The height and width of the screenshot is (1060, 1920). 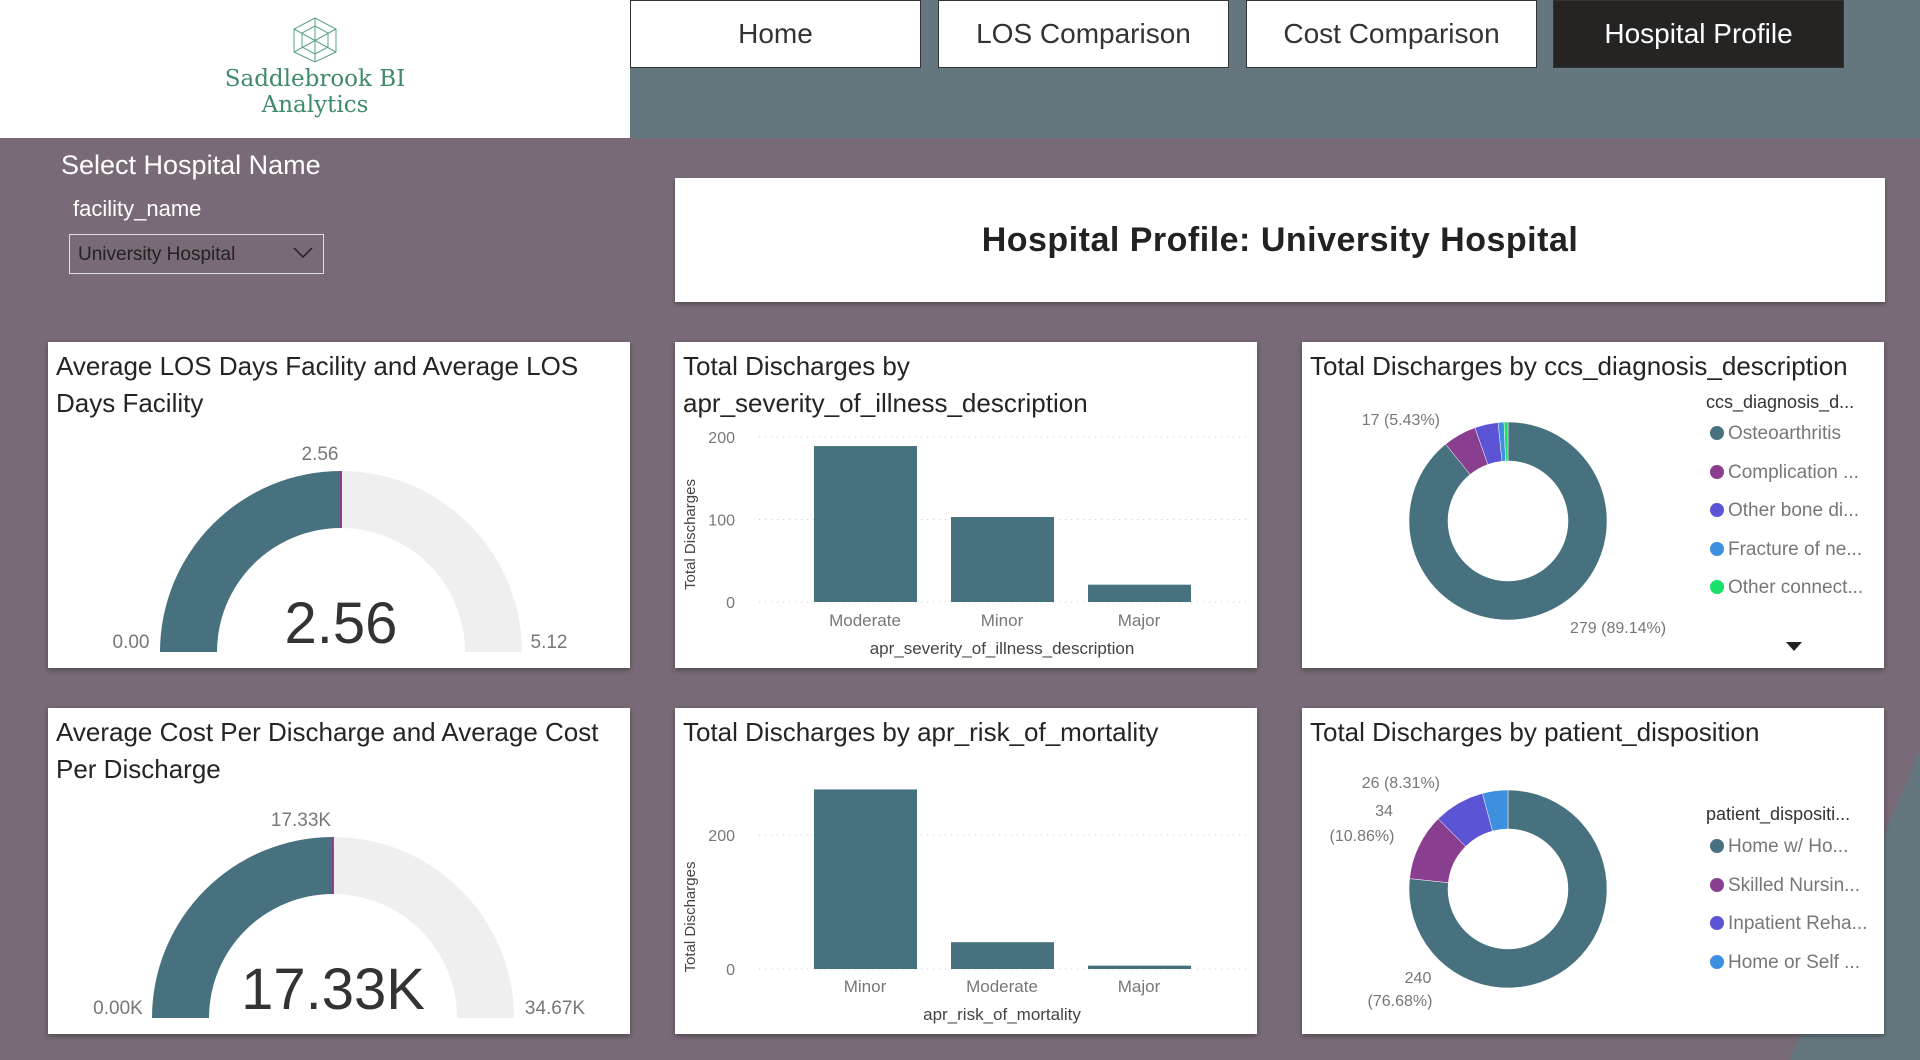 I want to click on hospital-dropdown: University Hospital, so click(x=196, y=254).